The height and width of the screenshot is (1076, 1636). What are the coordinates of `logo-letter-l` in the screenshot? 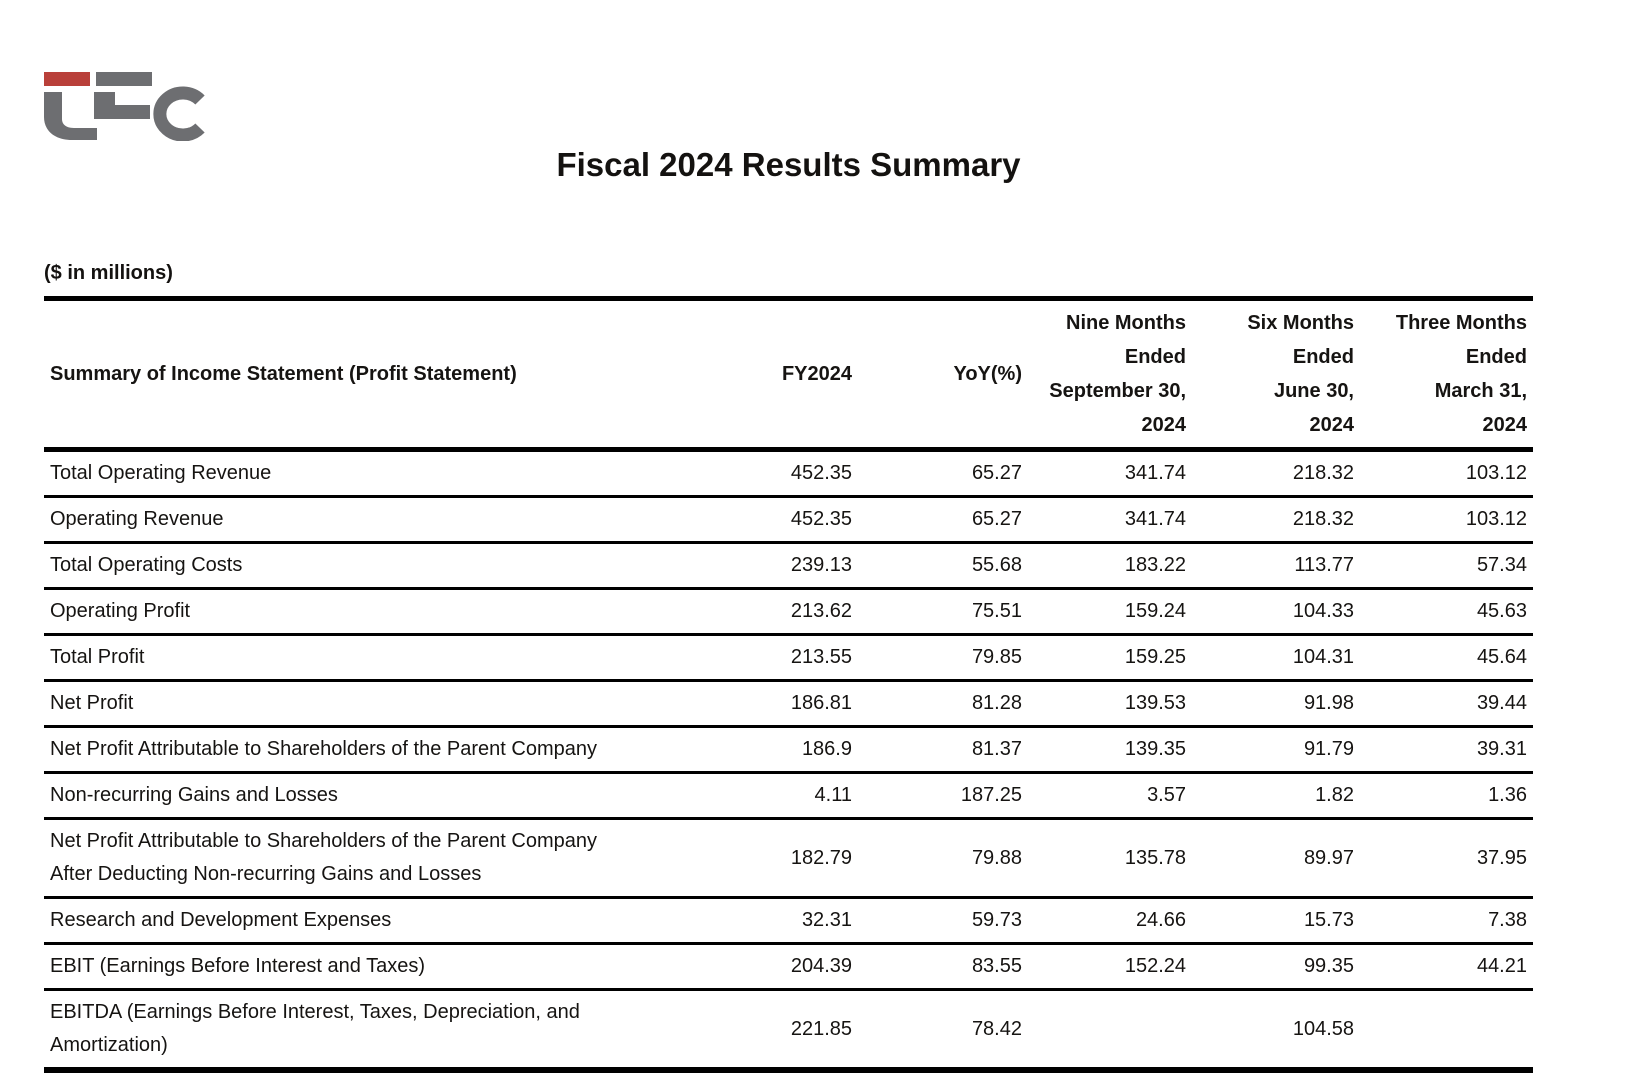 It's located at (70, 116).